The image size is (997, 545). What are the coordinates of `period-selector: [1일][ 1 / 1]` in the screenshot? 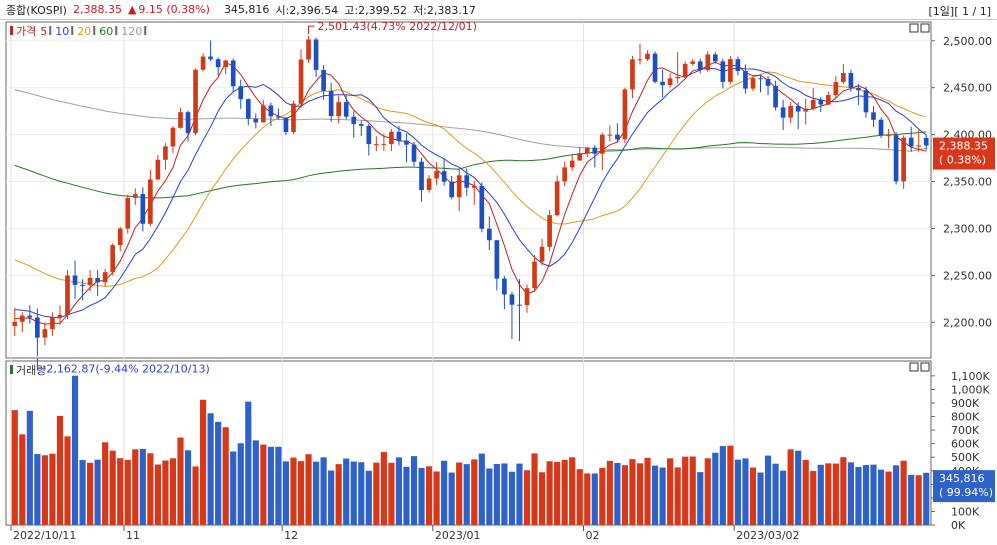 It's located at (959, 11).